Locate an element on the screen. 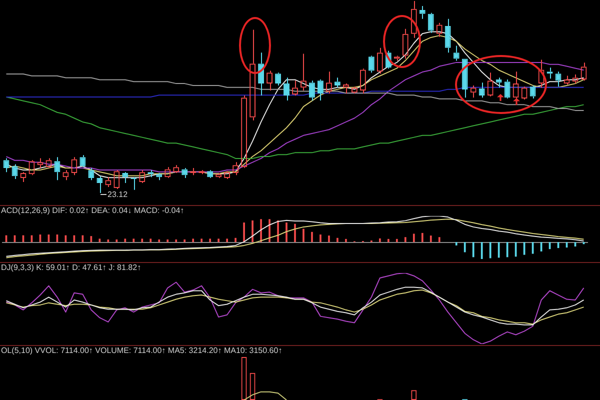 The width and height of the screenshot is (600, 400). chart-title: DJ(9,3,3) K: 59.01↑ D: 47.61↑ J: 81.82↑ is located at coordinates (71, 267).